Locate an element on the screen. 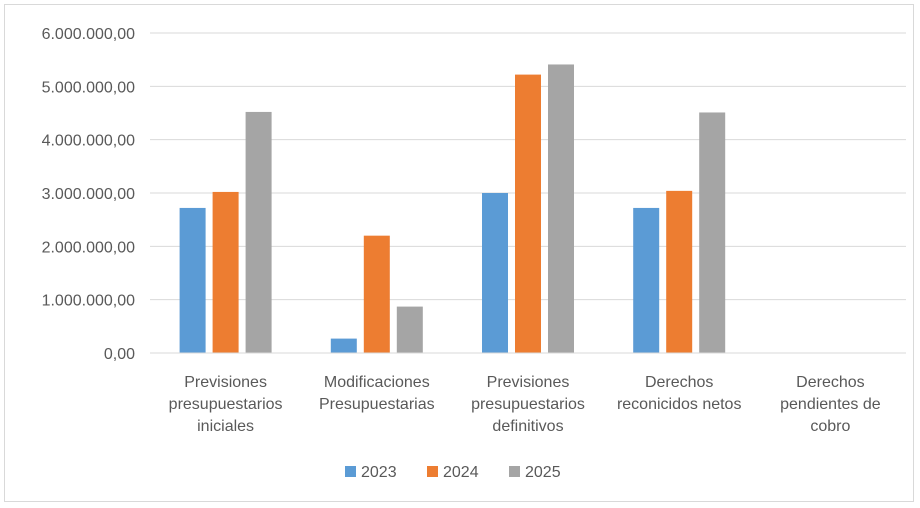 Image resolution: width=920 pixels, height=508 pixels. x-category-label-line: pendientes de is located at coordinates (830, 404).